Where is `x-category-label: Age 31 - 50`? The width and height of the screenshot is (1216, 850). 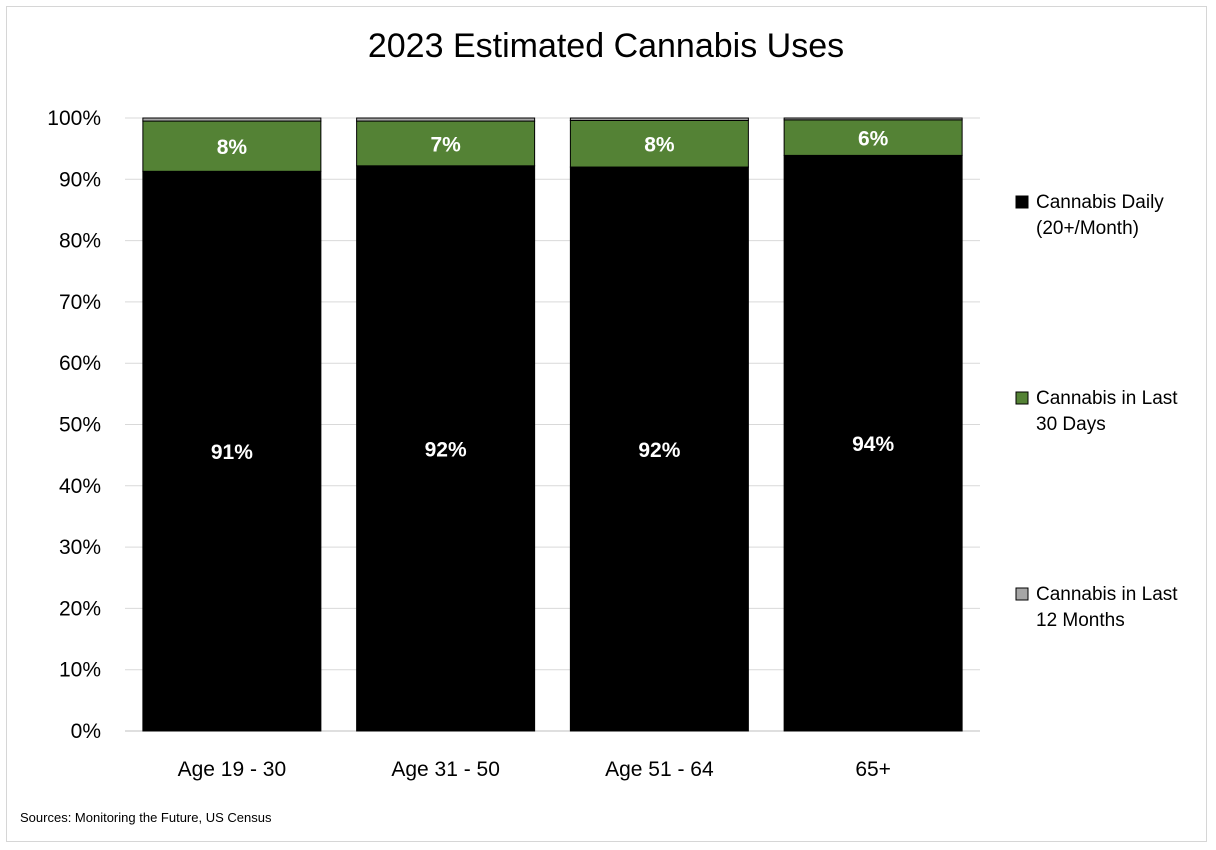 x-category-label: Age 31 - 50 is located at coordinates (445, 769).